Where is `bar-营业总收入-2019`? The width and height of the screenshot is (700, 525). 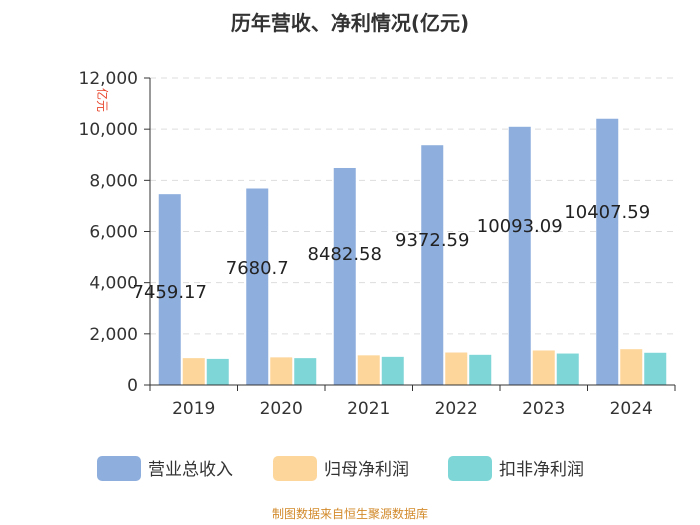 bar-营业总收入-2019 is located at coordinates (169, 289).